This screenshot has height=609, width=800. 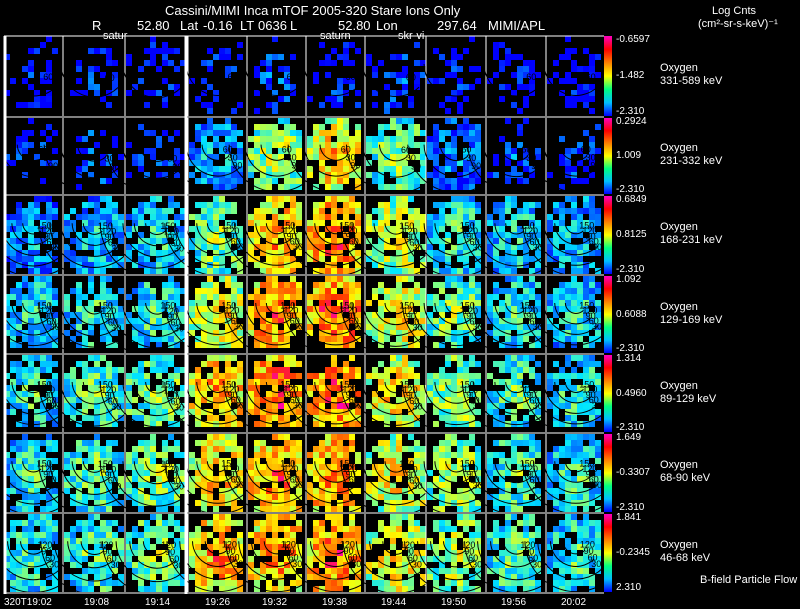 I want to click on contour-label: 150, so click(x=346, y=226).